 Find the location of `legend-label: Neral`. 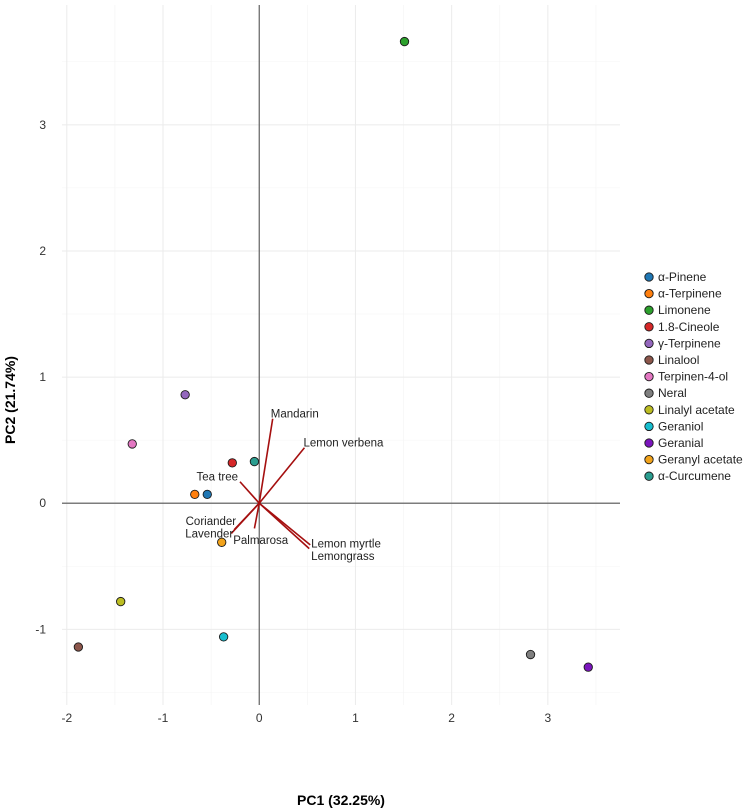

legend-label: Neral is located at coordinates (672, 393).